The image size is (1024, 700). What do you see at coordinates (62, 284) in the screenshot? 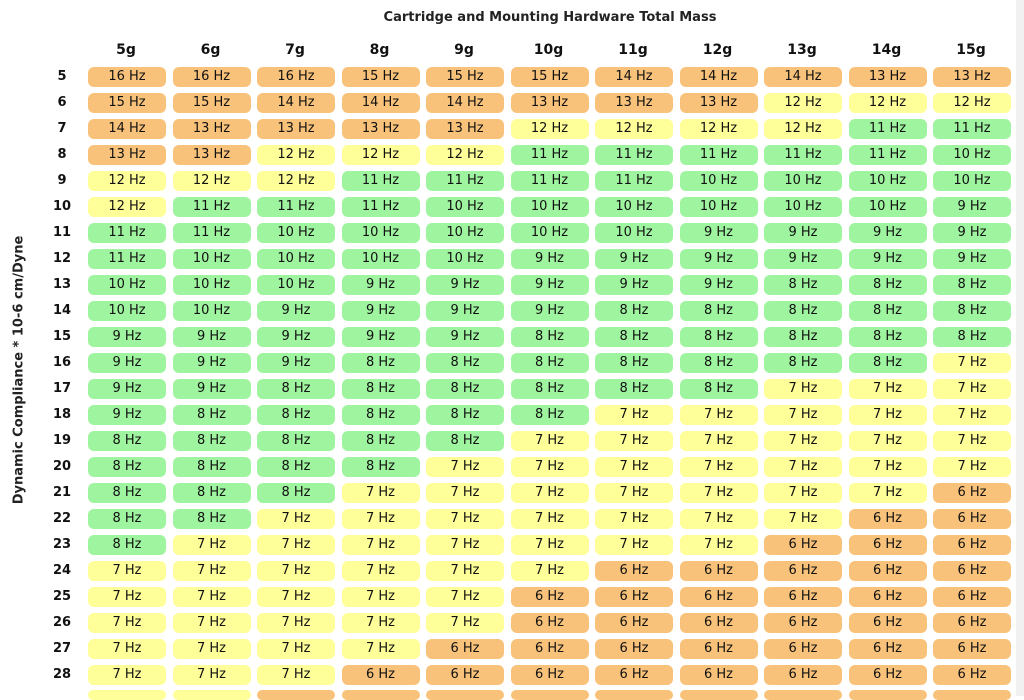
I see `row-header-13: 13` at bounding box center [62, 284].